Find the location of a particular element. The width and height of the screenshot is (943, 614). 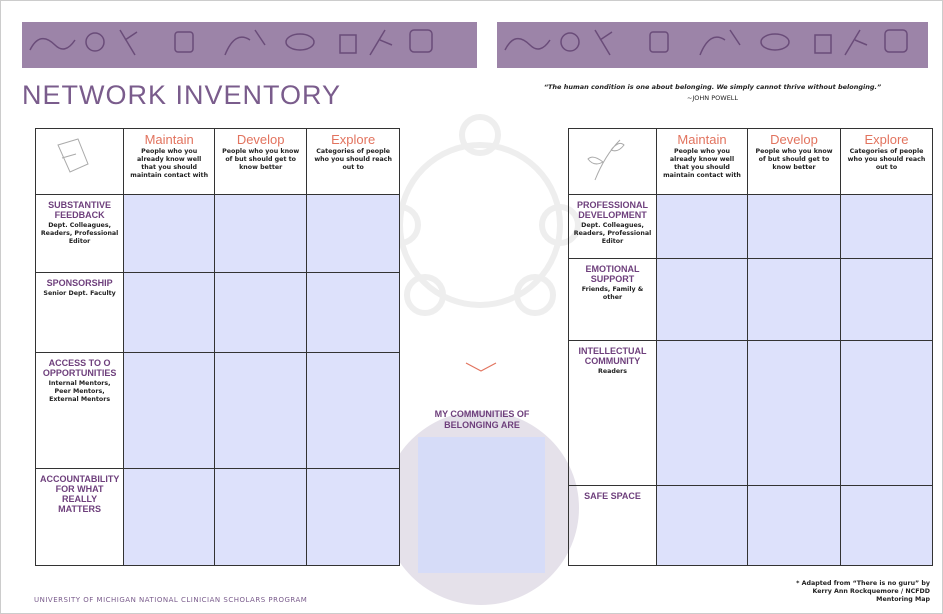

row-label: SPONSORSHIP Senior Dept. Faculty is located at coordinates (79, 312).